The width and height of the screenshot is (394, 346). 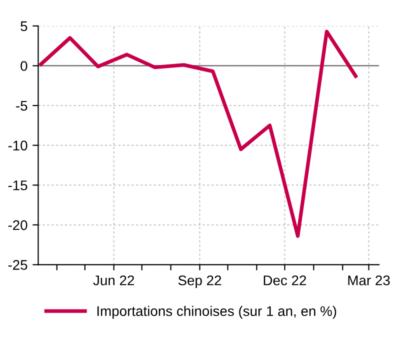 I want to click on y-tick-label: -20, so click(x=18, y=225).